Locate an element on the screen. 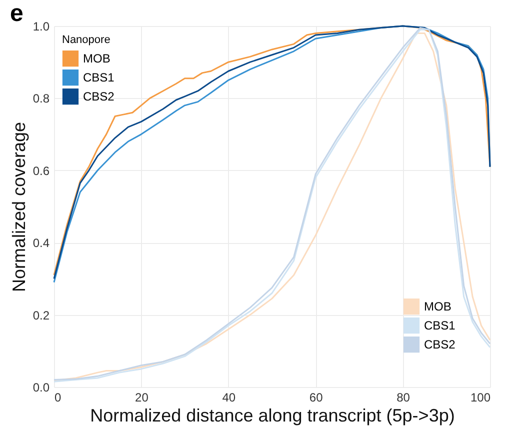 The width and height of the screenshot is (520, 431). x-tick-label: 60 is located at coordinates (316, 397).